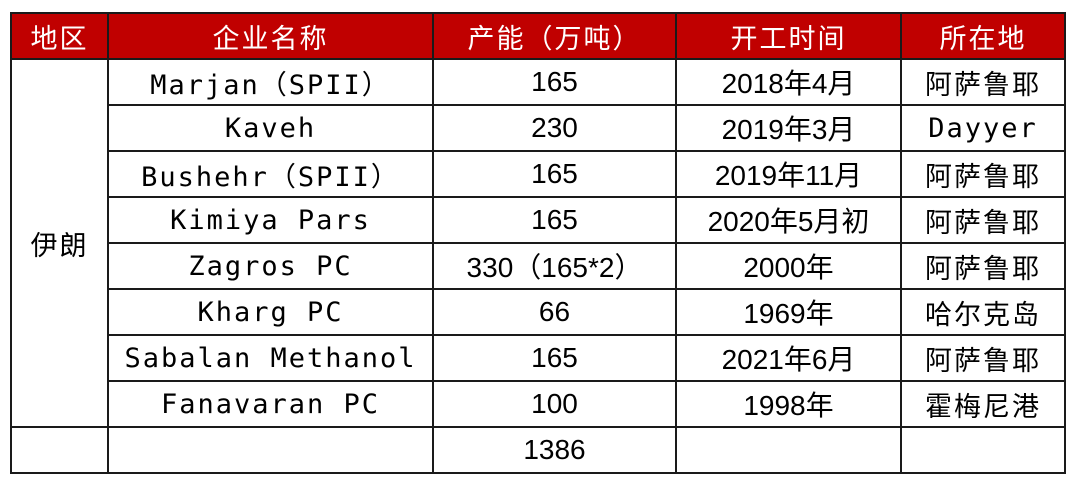 The height and width of the screenshot is (488, 1080). Describe the element at coordinates (270, 82) in the screenshot. I see `company-cell: Marjan（SPII）` at that location.